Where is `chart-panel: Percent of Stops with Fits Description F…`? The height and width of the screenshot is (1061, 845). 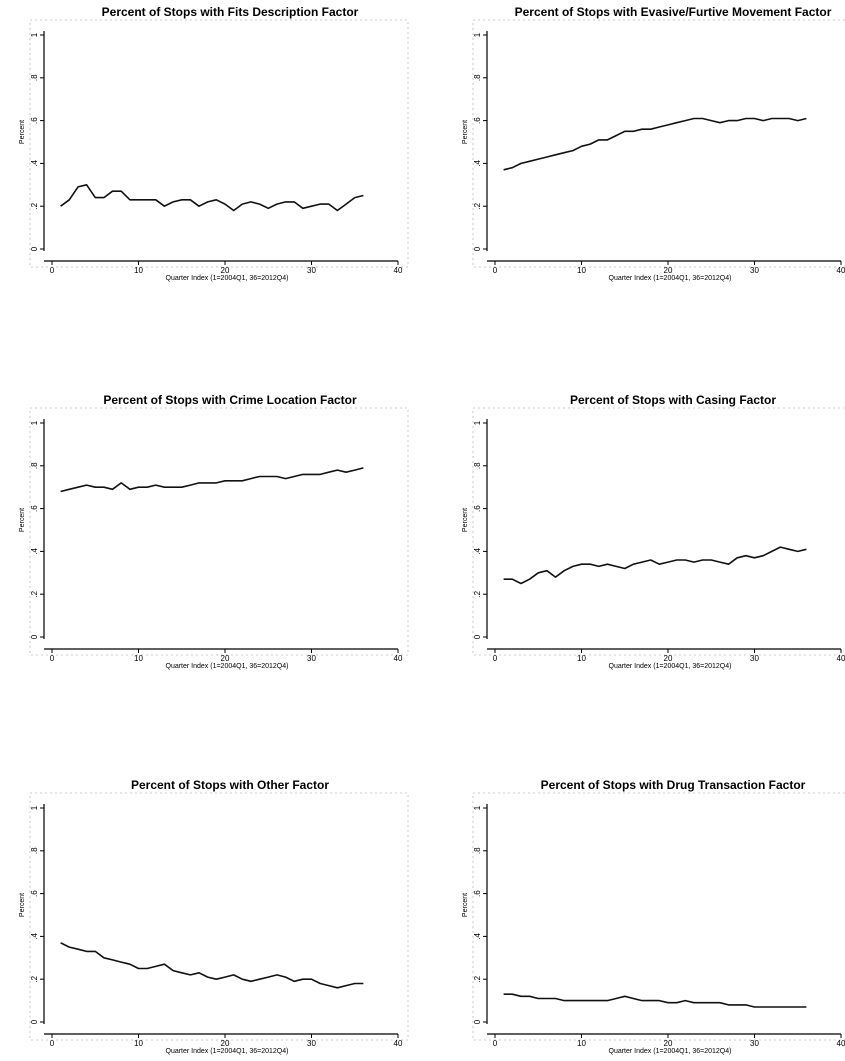 chart-panel: Percent of Stops with Fits Description F… is located at coordinates (214, 143).